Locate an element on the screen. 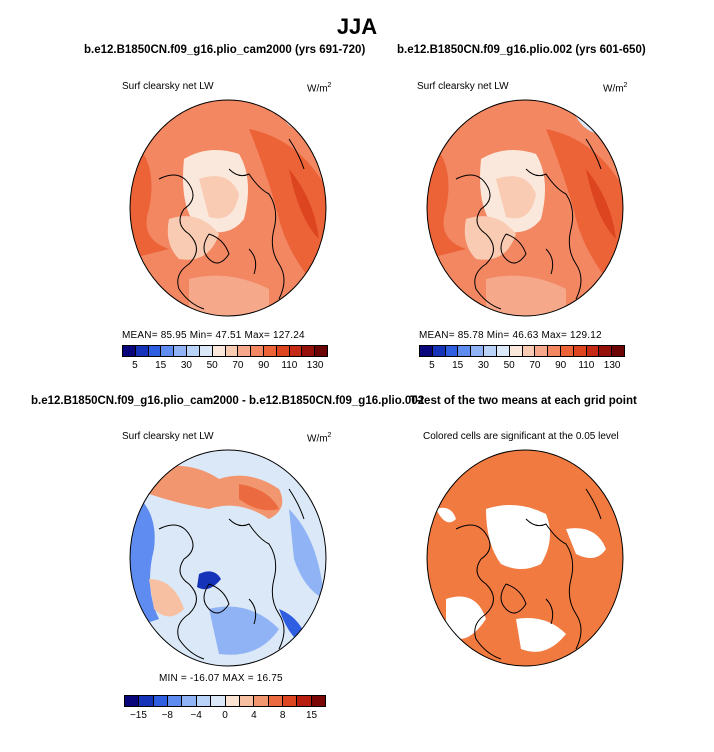  panel1-variable: Surf clearsky net LW is located at coordinates (168, 86).